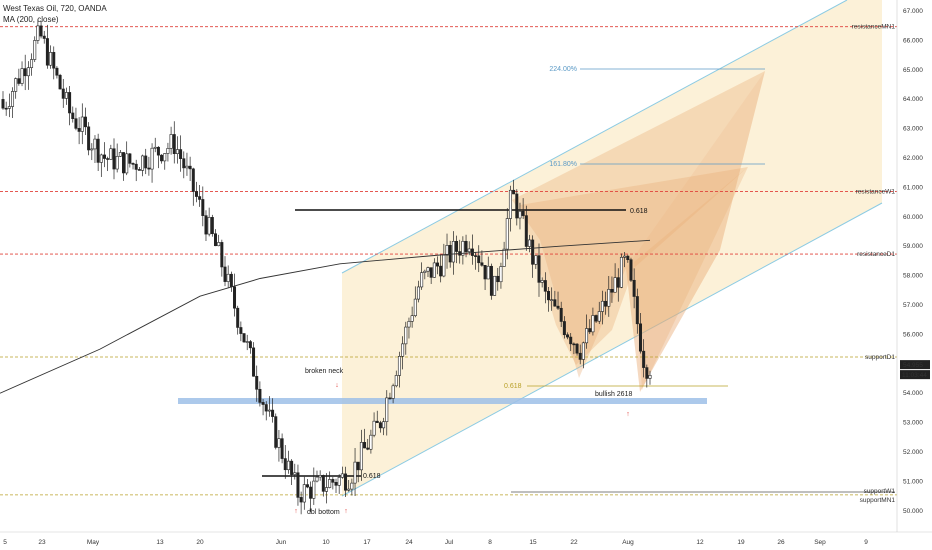 The height and width of the screenshot is (550, 932). I want to click on price-tick-label: 53.000, so click(913, 423).